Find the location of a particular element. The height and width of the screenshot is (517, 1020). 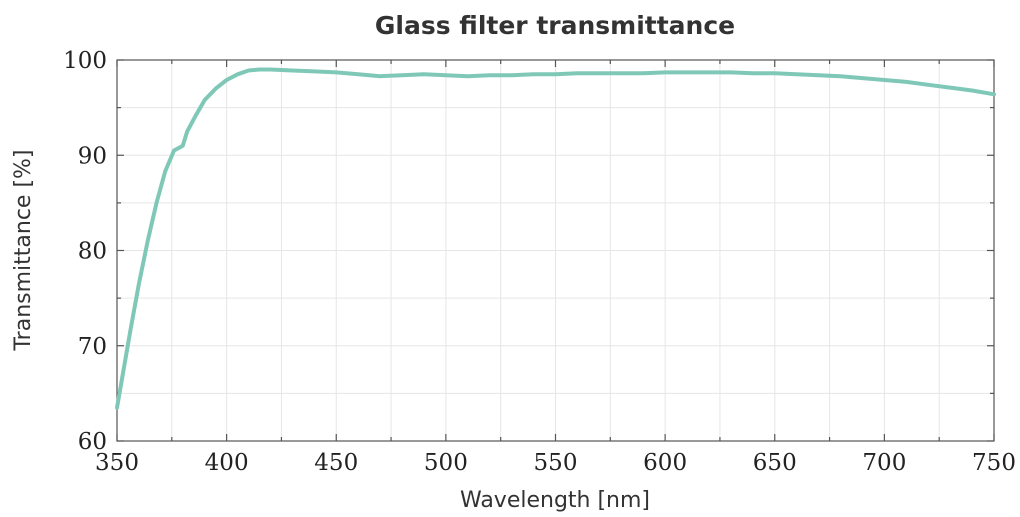

x-tick-label: 750 is located at coordinates (994, 463).